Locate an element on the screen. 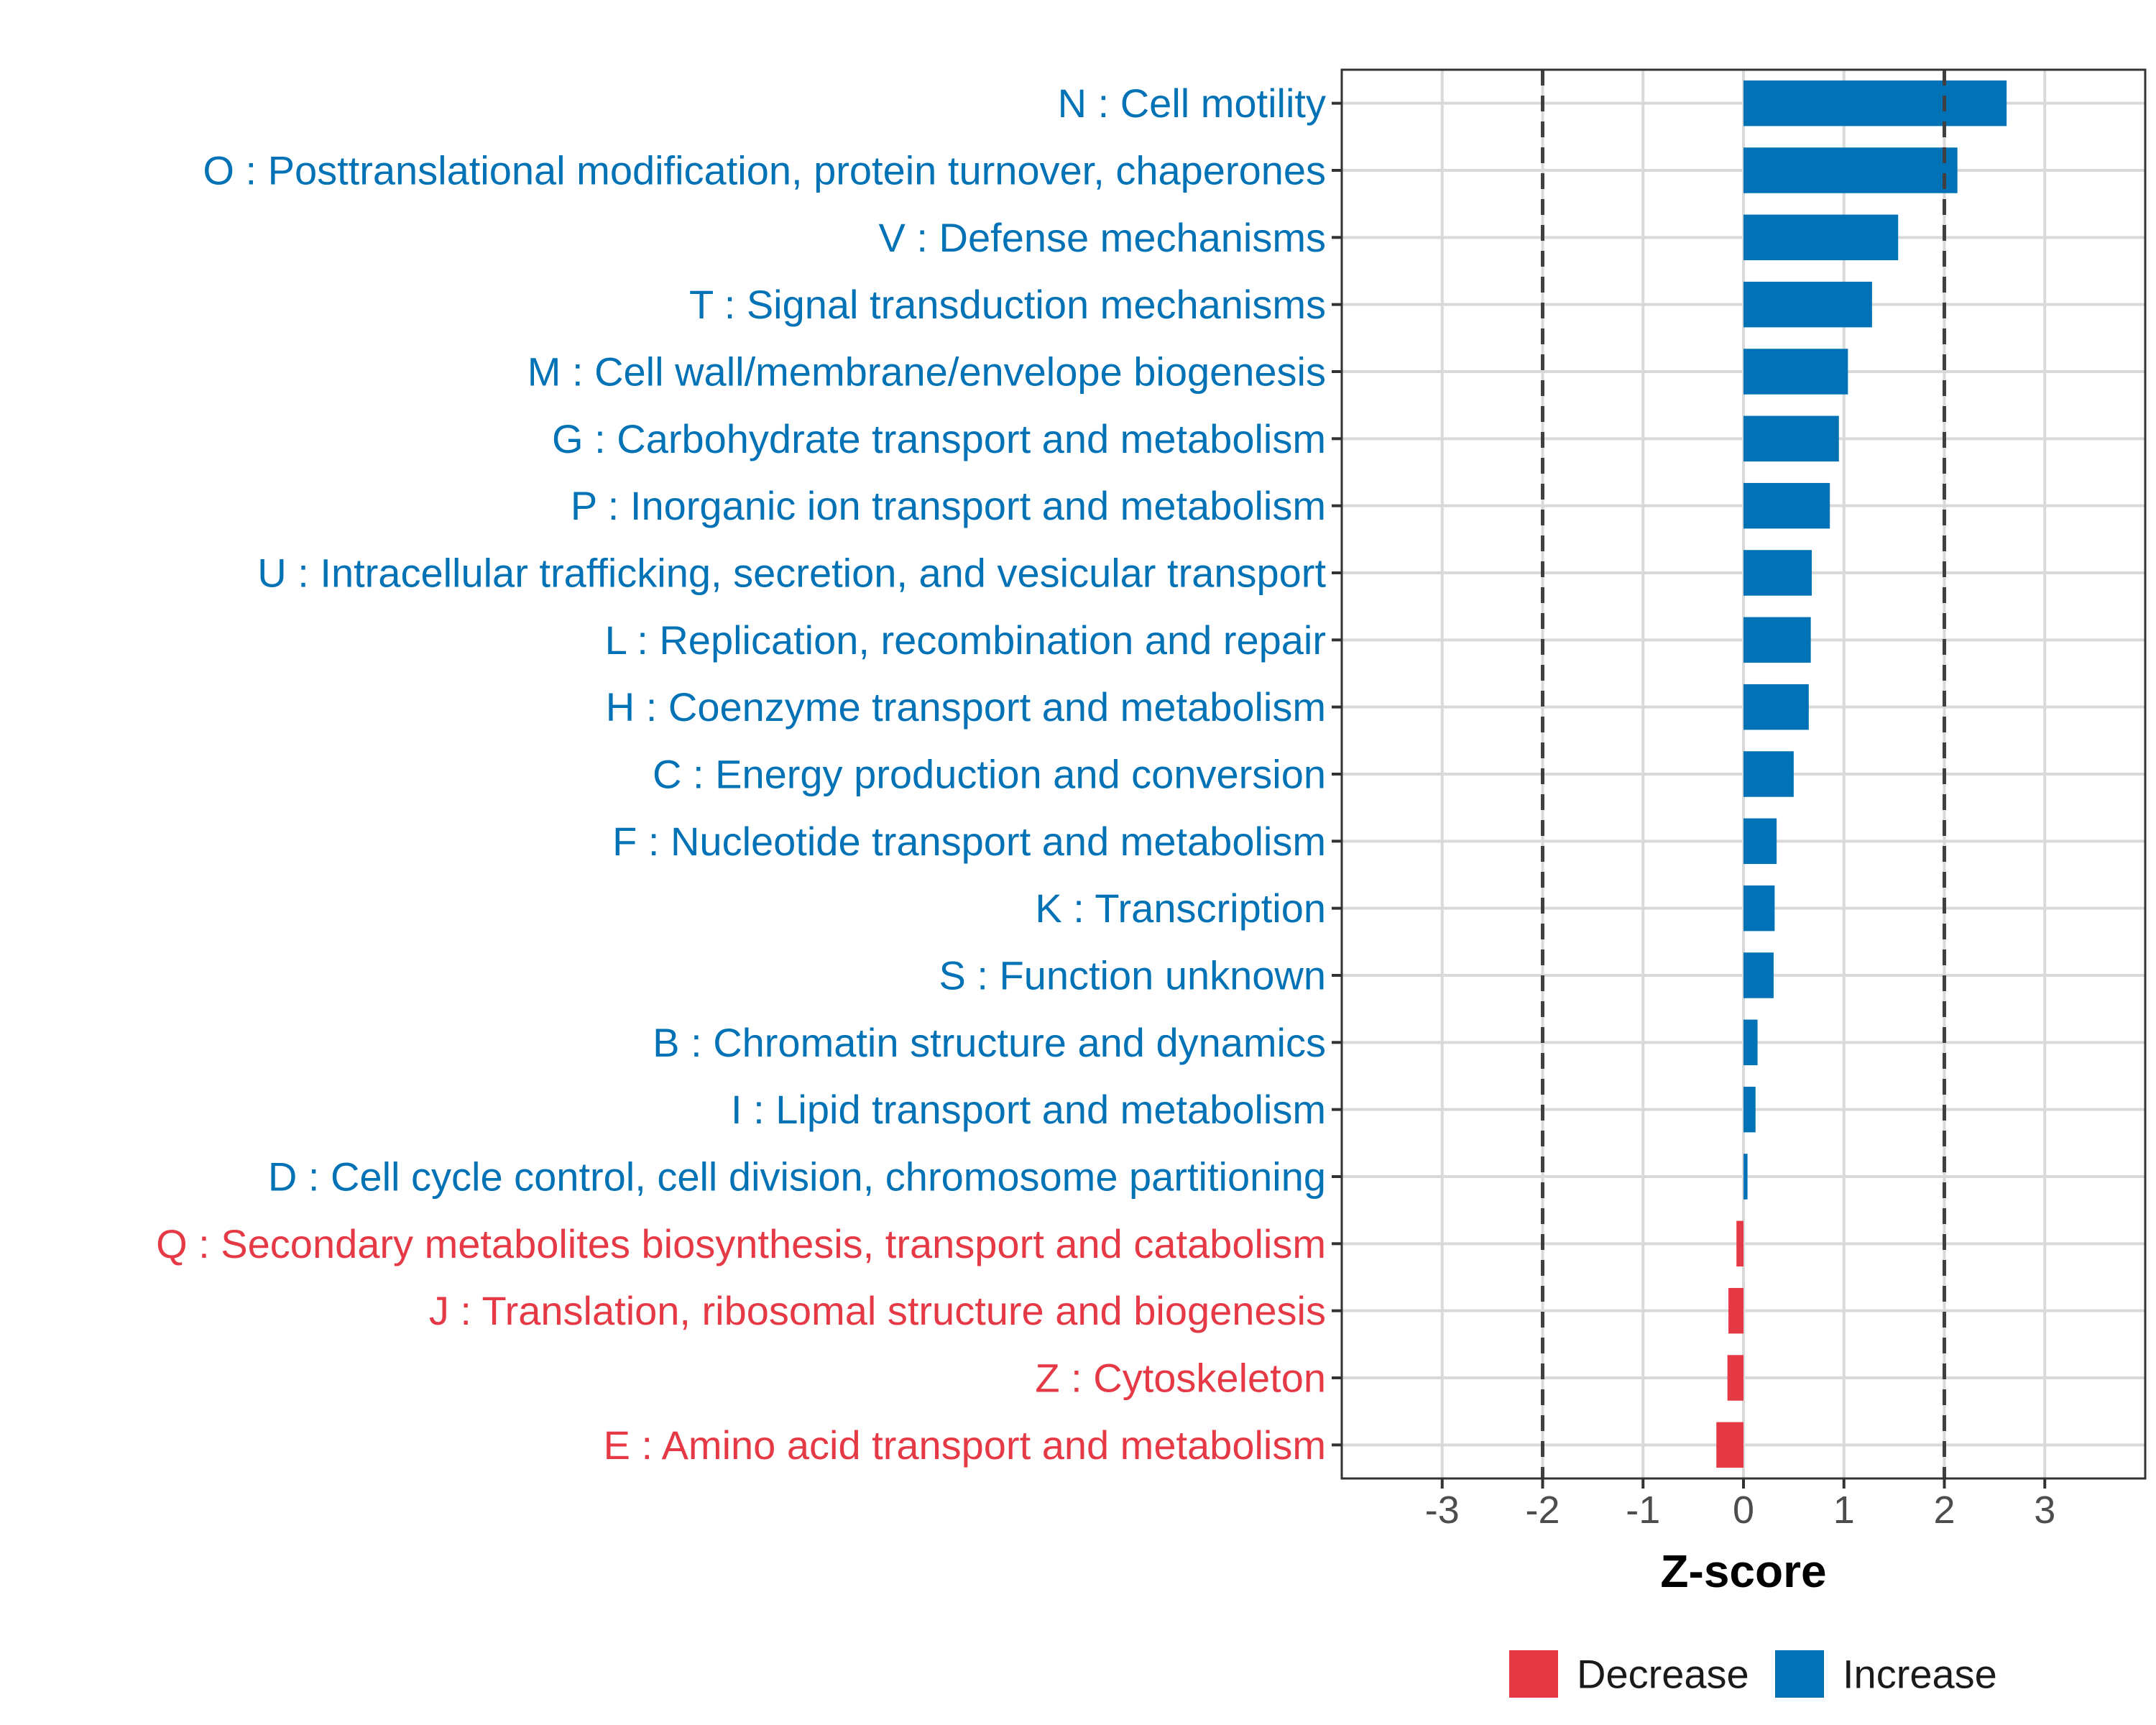 The height and width of the screenshot is (1725, 2156). bars-group is located at coordinates (1861, 774).